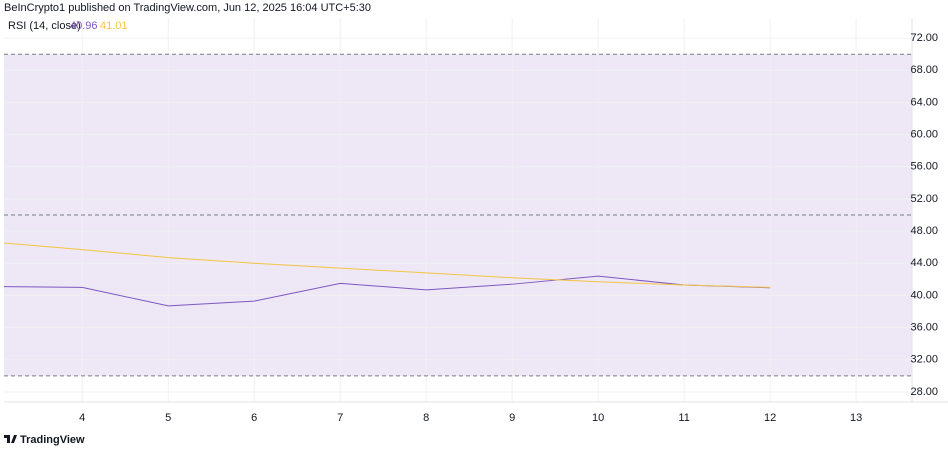 Image resolution: width=948 pixels, height=451 pixels. Describe the element at coordinates (10, 439) in the screenshot. I see `logo` at that location.